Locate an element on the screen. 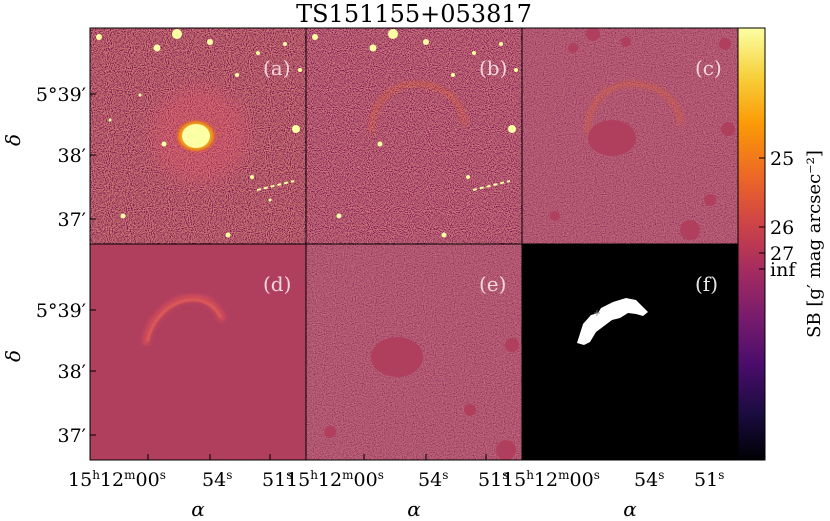 Image resolution: width=830 pixels, height=521 pixels. panel-label-b: (b) is located at coordinates (493, 68).